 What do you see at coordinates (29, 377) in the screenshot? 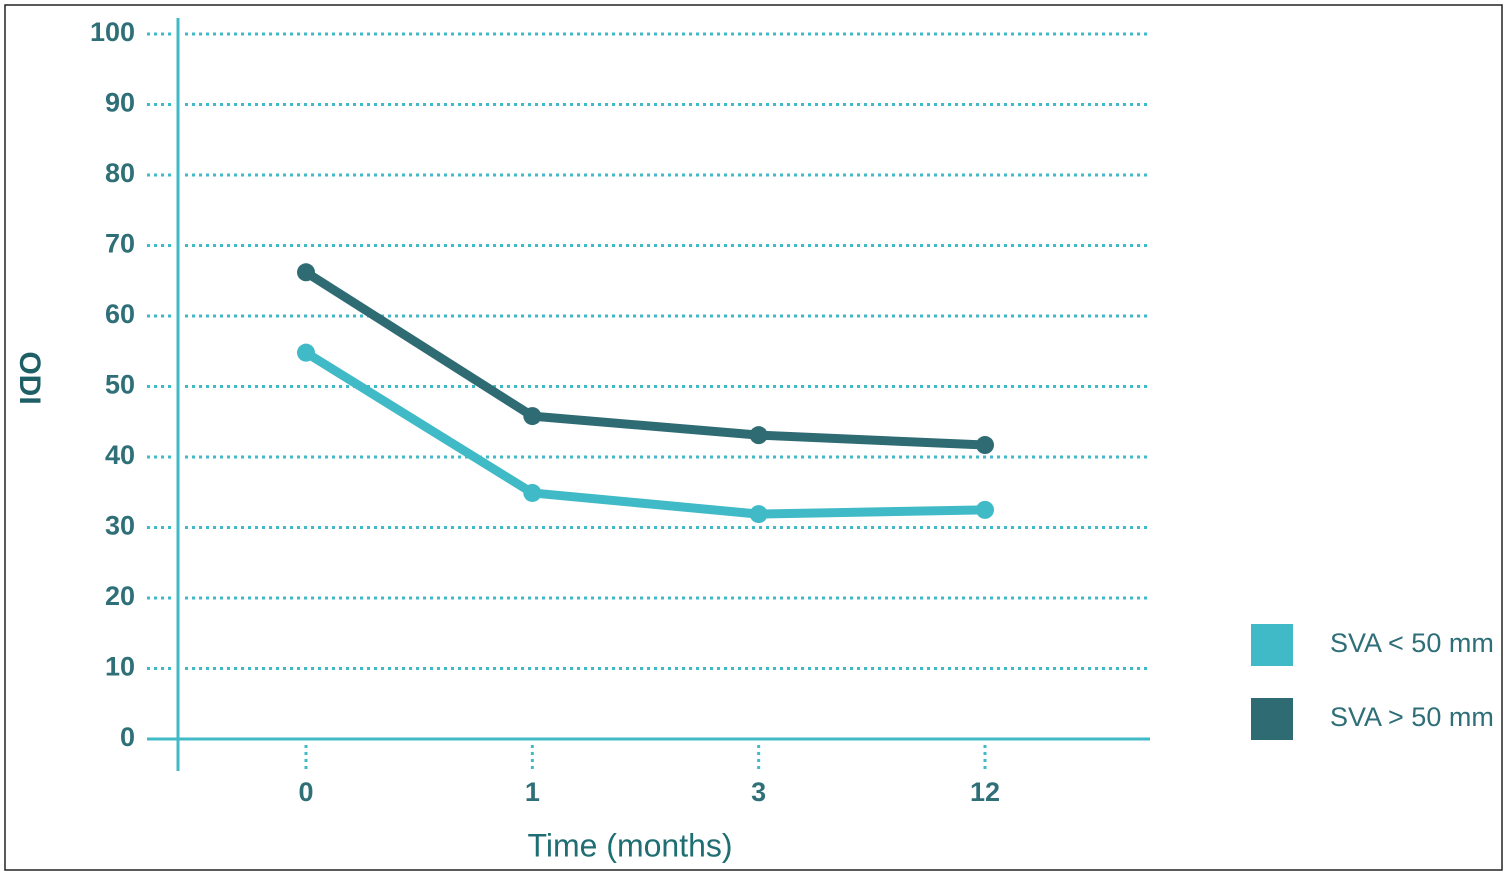
I see `y-axis-title: ODI` at bounding box center [29, 377].